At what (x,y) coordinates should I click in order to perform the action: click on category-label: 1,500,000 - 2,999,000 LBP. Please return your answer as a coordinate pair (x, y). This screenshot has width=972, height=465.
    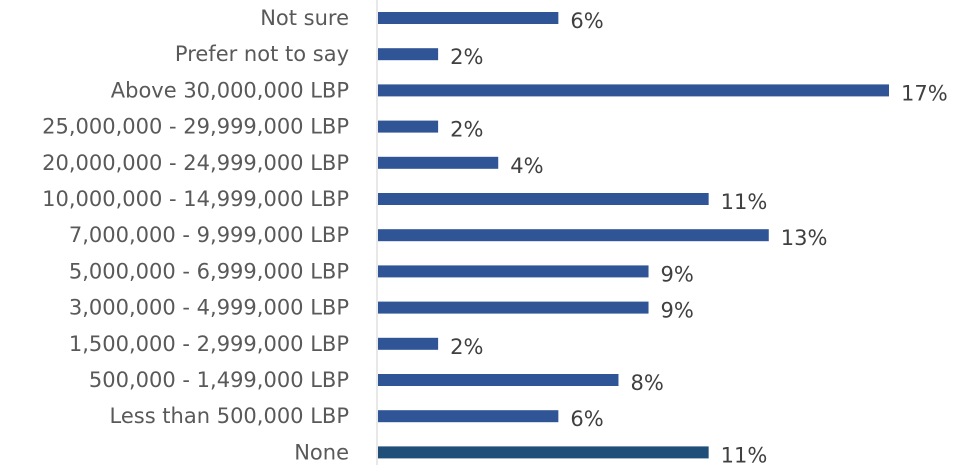
    Looking at the image, I should click on (209, 344).